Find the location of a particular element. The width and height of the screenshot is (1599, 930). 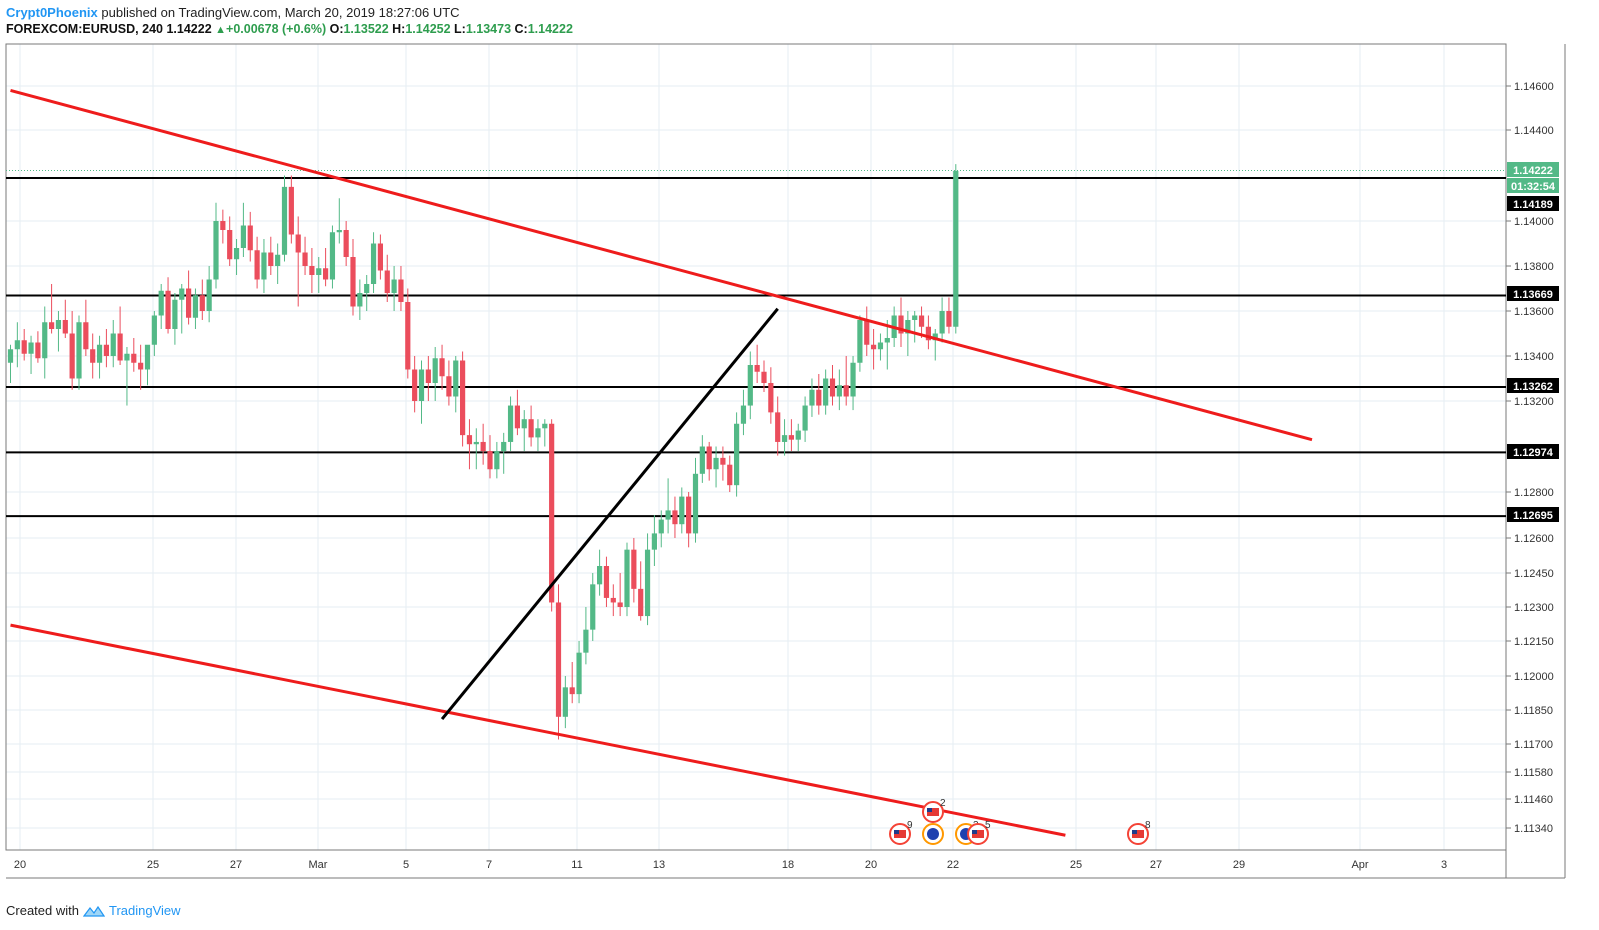

x-tick-label: 18 is located at coordinates (788, 865).